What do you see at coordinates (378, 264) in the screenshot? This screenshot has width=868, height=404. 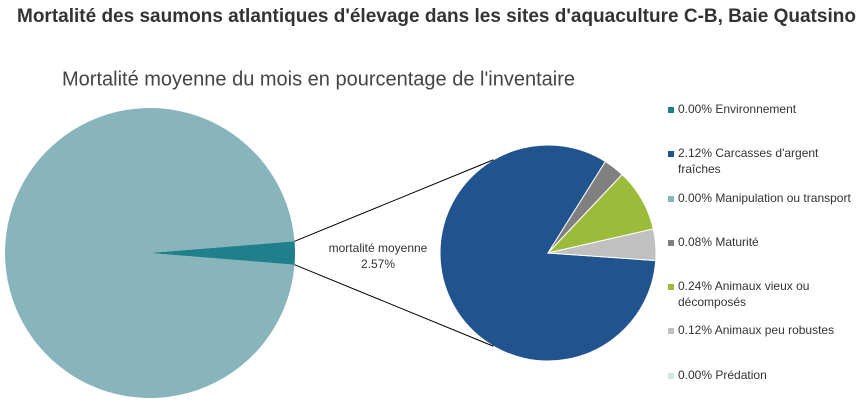 I see `data-label: 2.57%` at bounding box center [378, 264].